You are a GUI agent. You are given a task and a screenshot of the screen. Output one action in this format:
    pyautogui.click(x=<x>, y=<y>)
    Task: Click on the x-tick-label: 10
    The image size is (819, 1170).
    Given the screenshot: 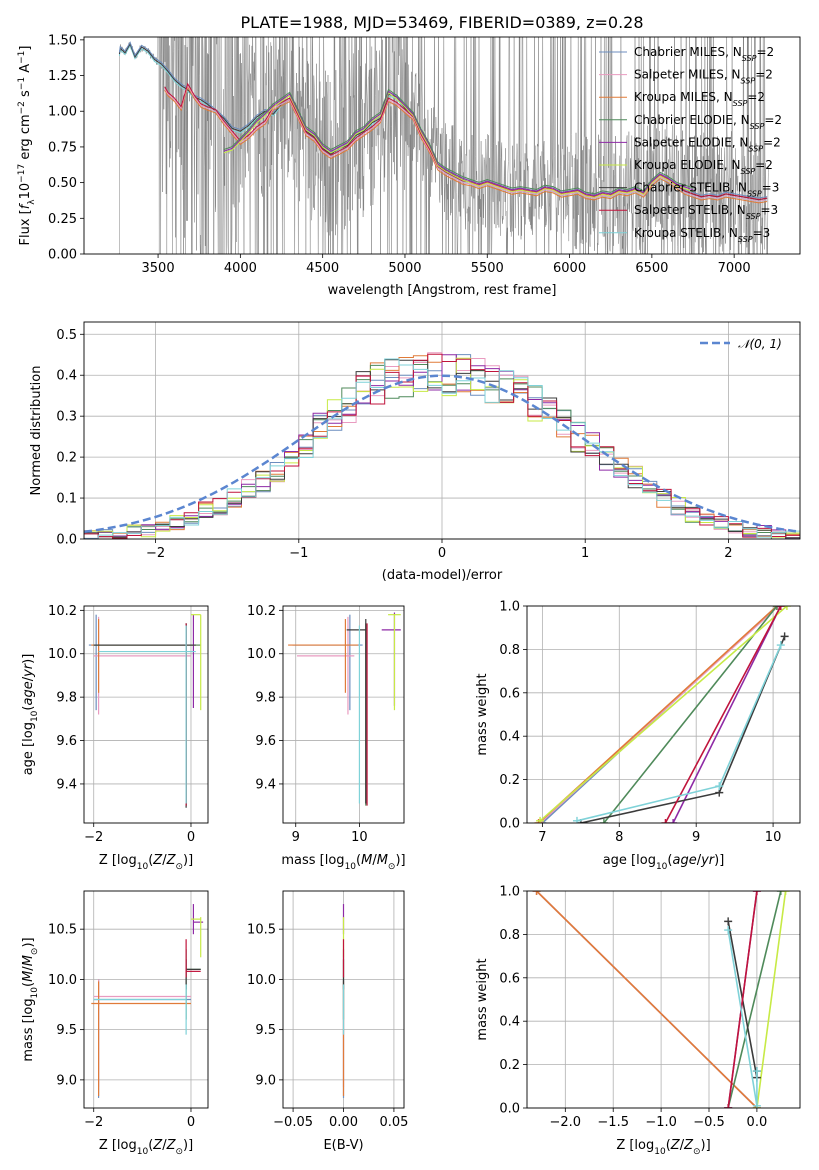 What is the action you would take?
    pyautogui.click(x=773, y=837)
    